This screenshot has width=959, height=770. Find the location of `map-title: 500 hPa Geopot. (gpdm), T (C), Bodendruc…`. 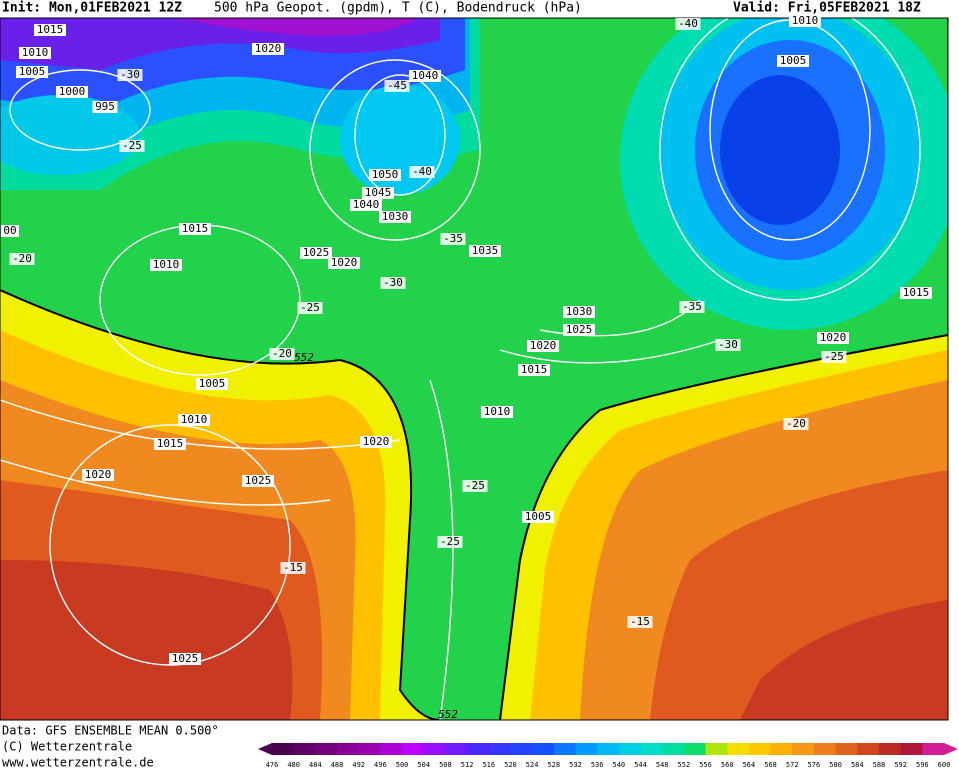

map-title: 500 hPa Geopot. (gpdm), T (C), Bodendruc… is located at coordinates (398, 8).